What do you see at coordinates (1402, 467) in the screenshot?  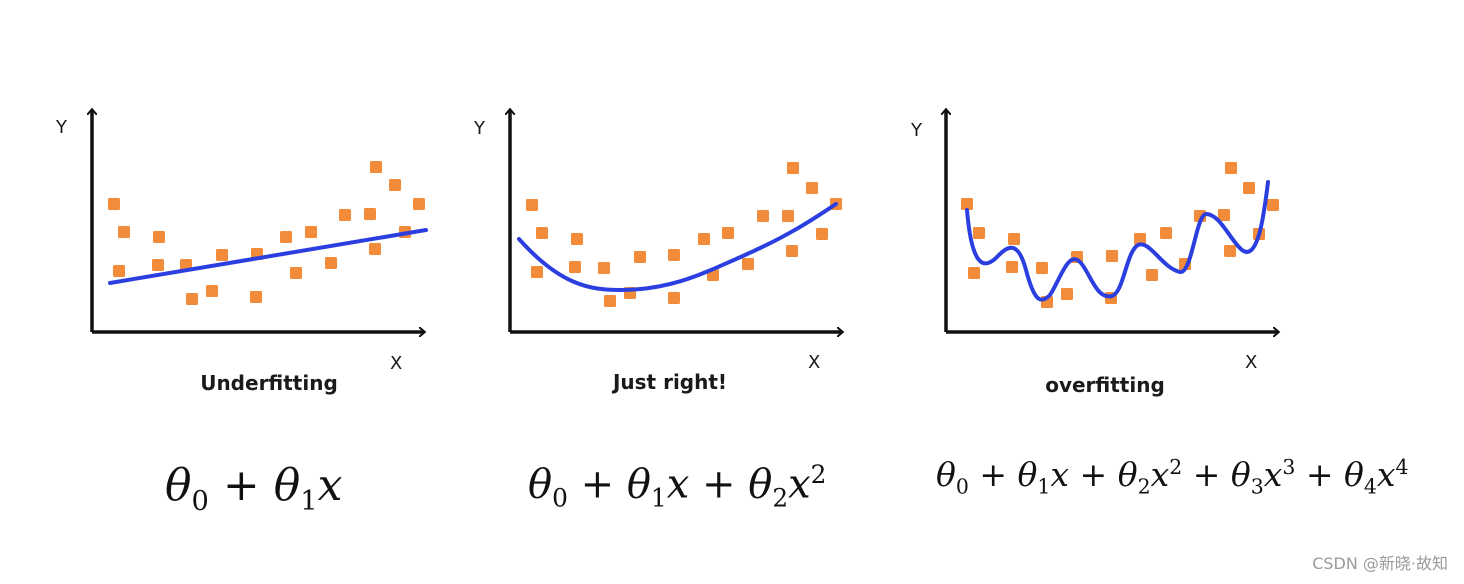 I see `exponent: 4` at bounding box center [1402, 467].